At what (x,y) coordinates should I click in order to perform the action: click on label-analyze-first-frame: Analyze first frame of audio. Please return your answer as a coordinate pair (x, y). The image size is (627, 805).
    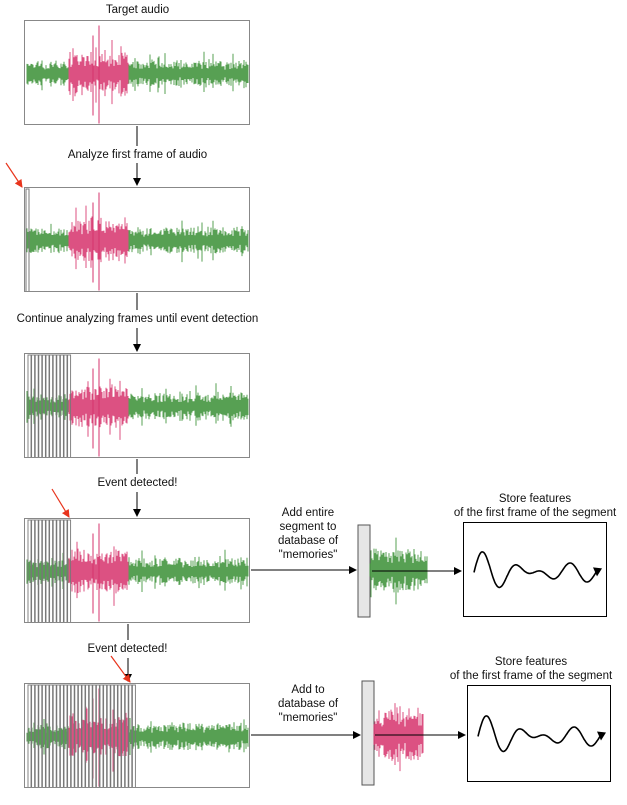
    Looking at the image, I should click on (137, 155).